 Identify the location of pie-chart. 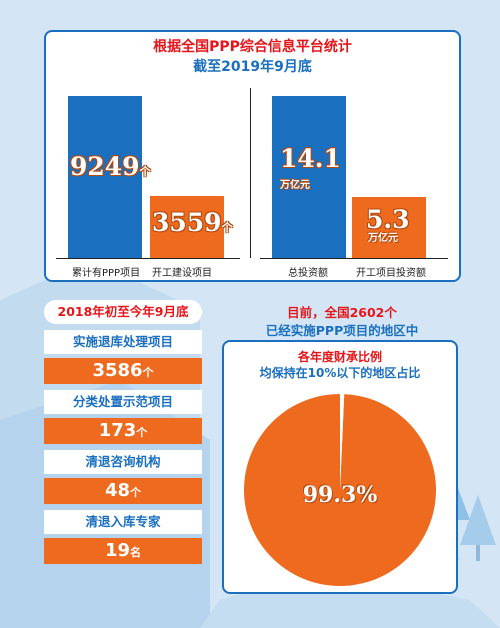
(339, 490).